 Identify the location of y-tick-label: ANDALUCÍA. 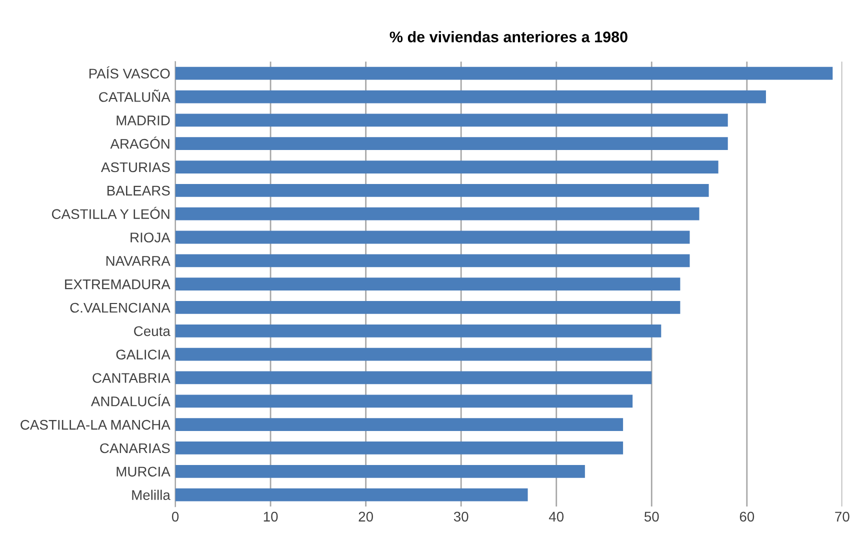
(130, 400).